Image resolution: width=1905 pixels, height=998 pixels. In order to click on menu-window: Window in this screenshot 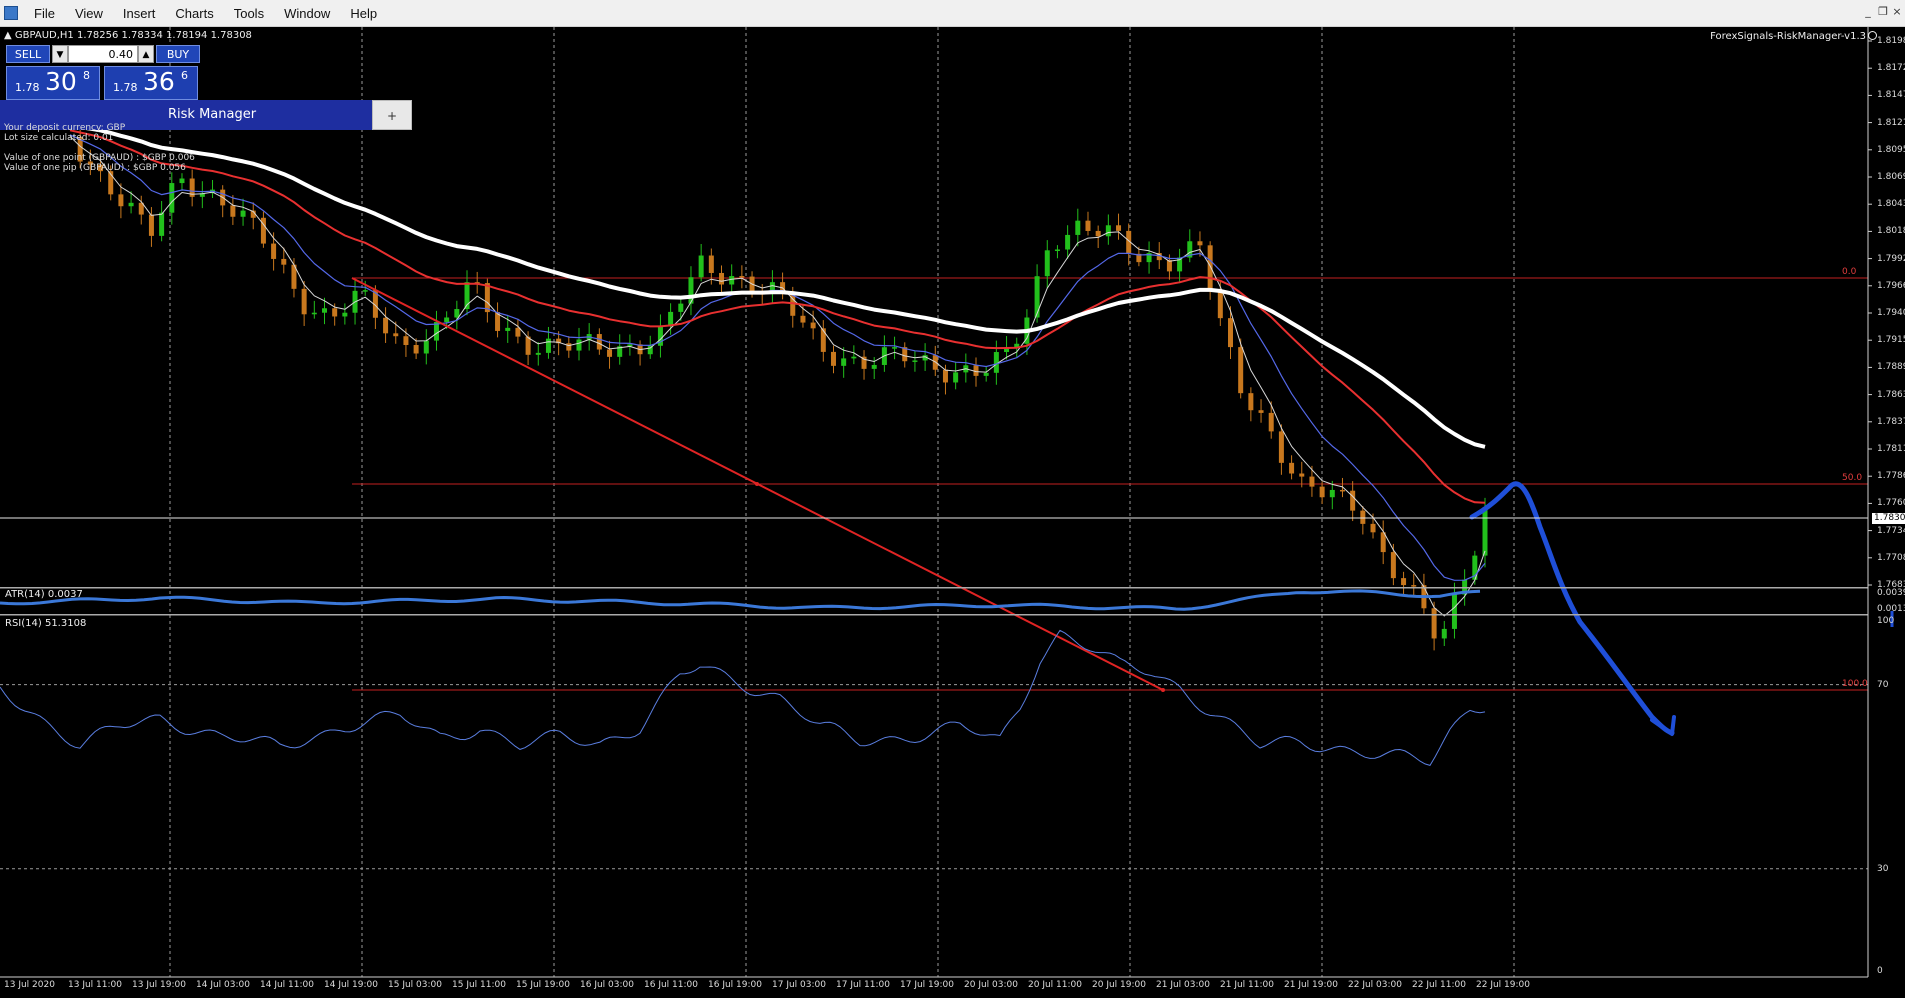, I will do `click(307, 13)`.